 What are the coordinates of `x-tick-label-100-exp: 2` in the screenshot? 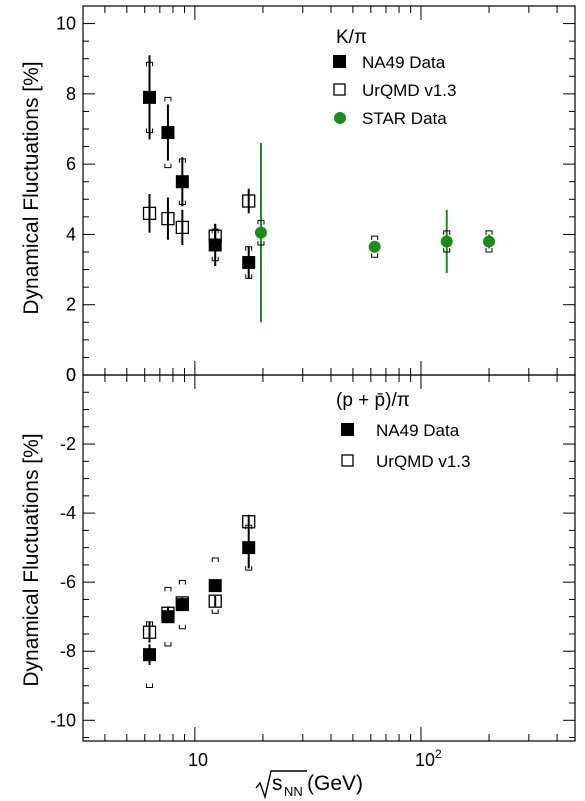 It's located at (438, 754).